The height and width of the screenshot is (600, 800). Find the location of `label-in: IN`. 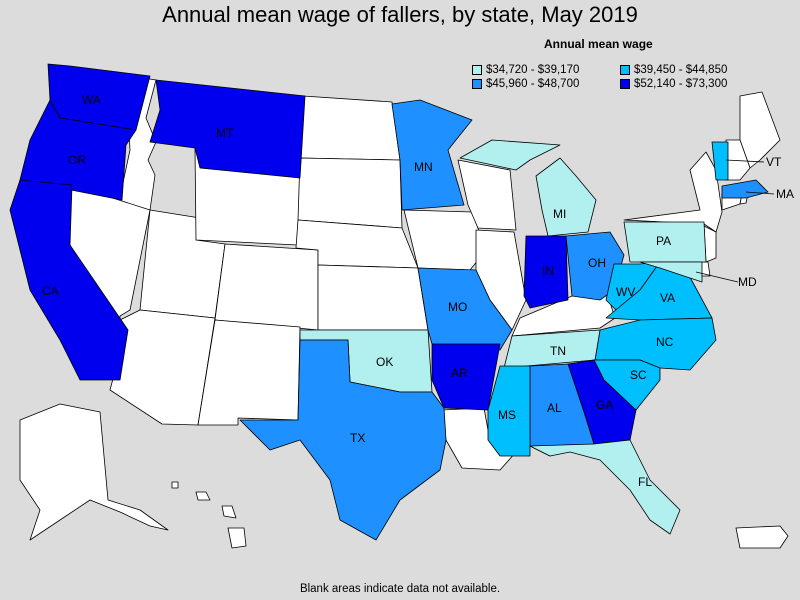

label-in: IN is located at coordinates (548, 271).